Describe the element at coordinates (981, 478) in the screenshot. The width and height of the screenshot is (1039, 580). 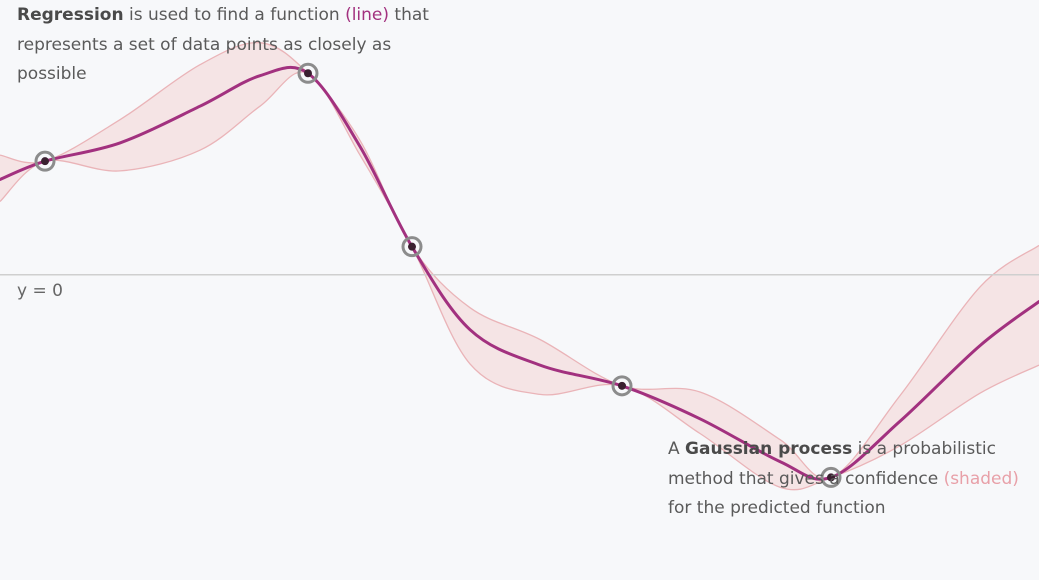
I see `shaded-highlight: (shaded)` at that location.